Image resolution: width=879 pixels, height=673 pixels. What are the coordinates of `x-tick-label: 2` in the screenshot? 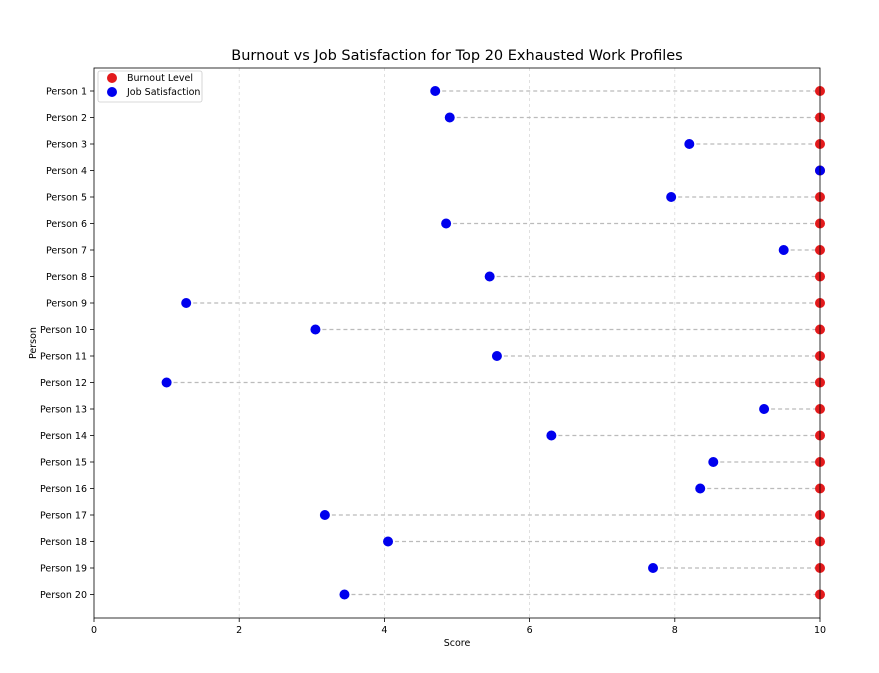 It's located at (239, 630).